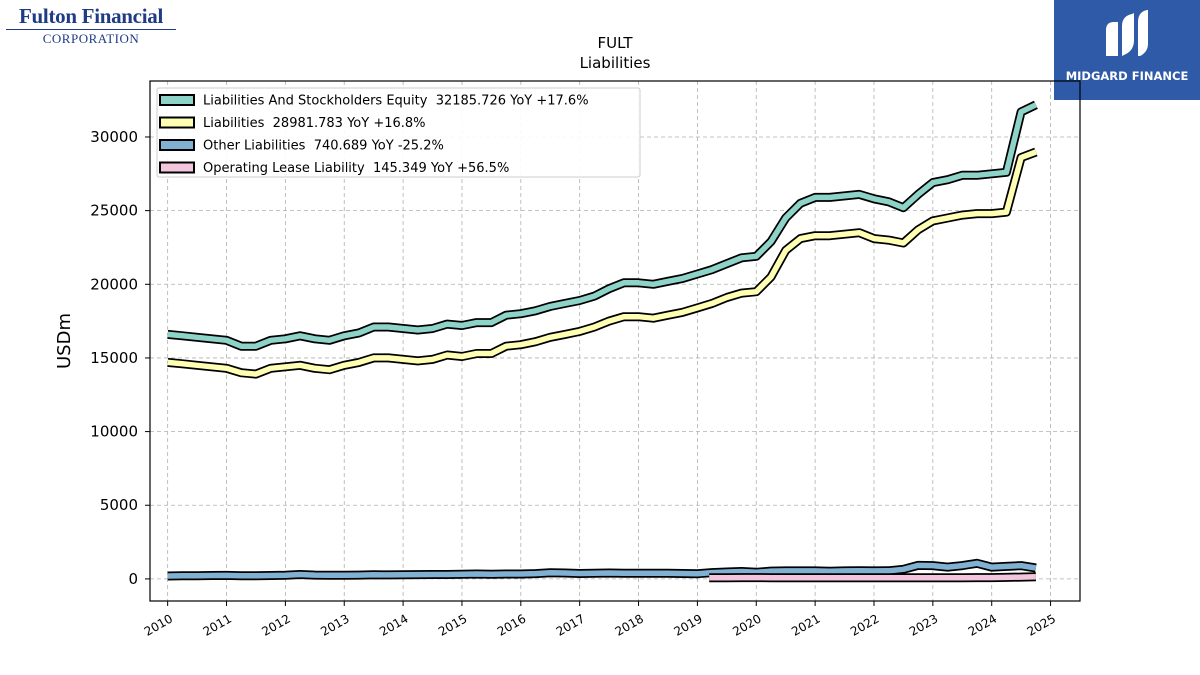 Image resolution: width=1200 pixels, height=675 pixels. I want to click on y-tick-label: 10000, so click(114, 432).